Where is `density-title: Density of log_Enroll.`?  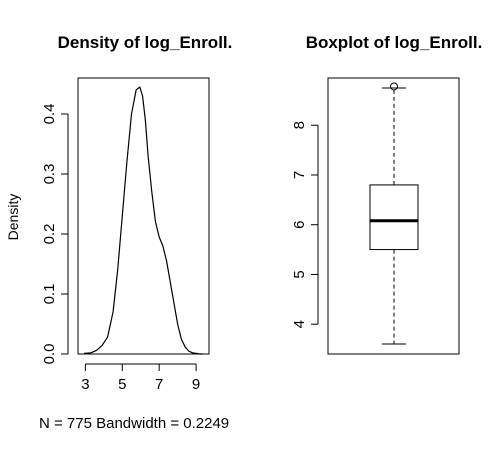 density-title: Density of log_Enroll. is located at coordinates (145, 42).